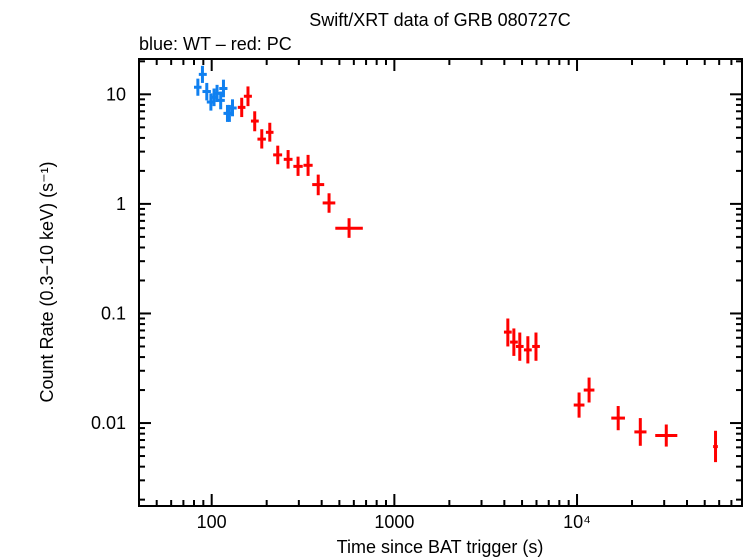 The width and height of the screenshot is (746, 558). I want to click on y-tick-label: 10, so click(116, 94).